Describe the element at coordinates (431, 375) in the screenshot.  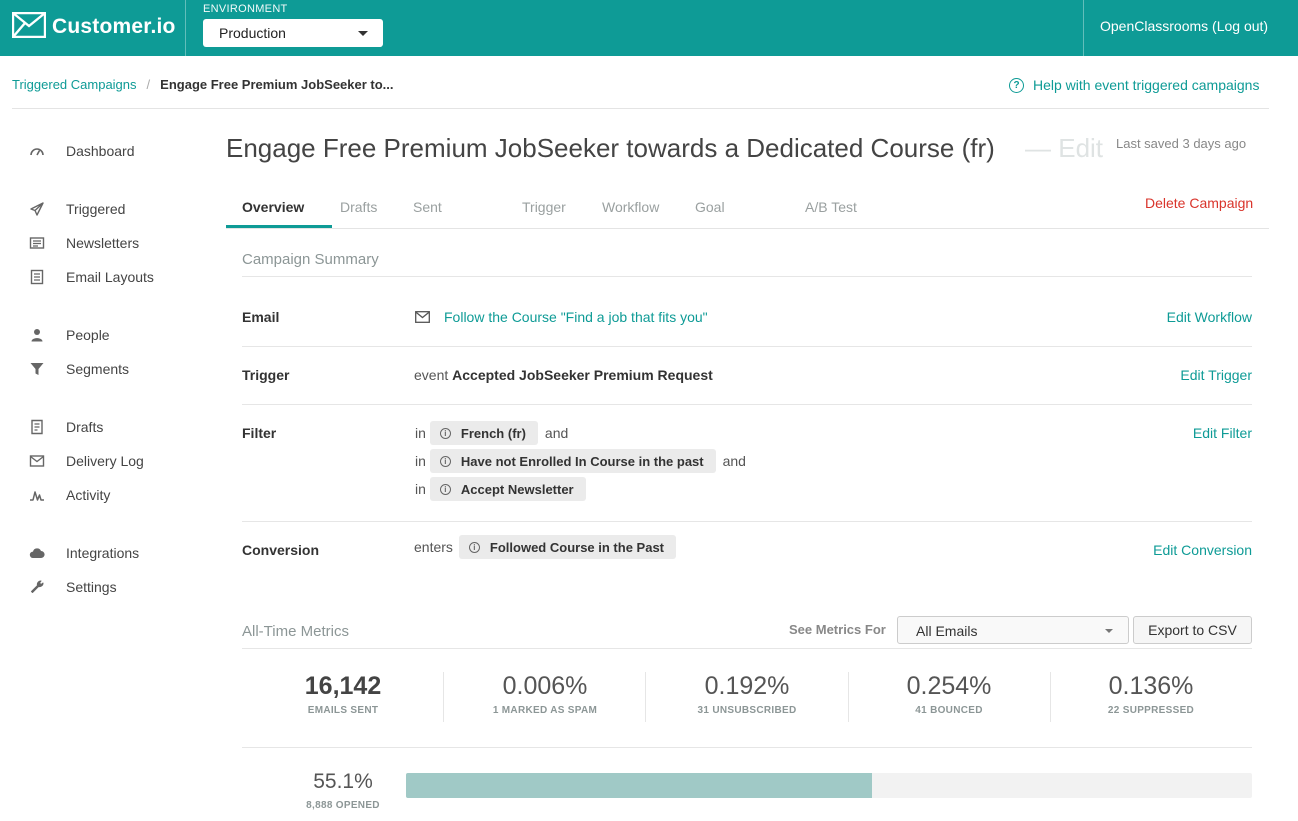
I see `trigger-prefix: event` at that location.